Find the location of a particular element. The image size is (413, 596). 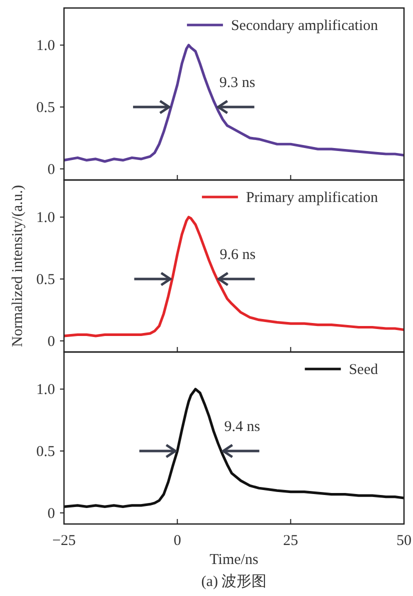

x-tick-label: 25 is located at coordinates (290, 541).